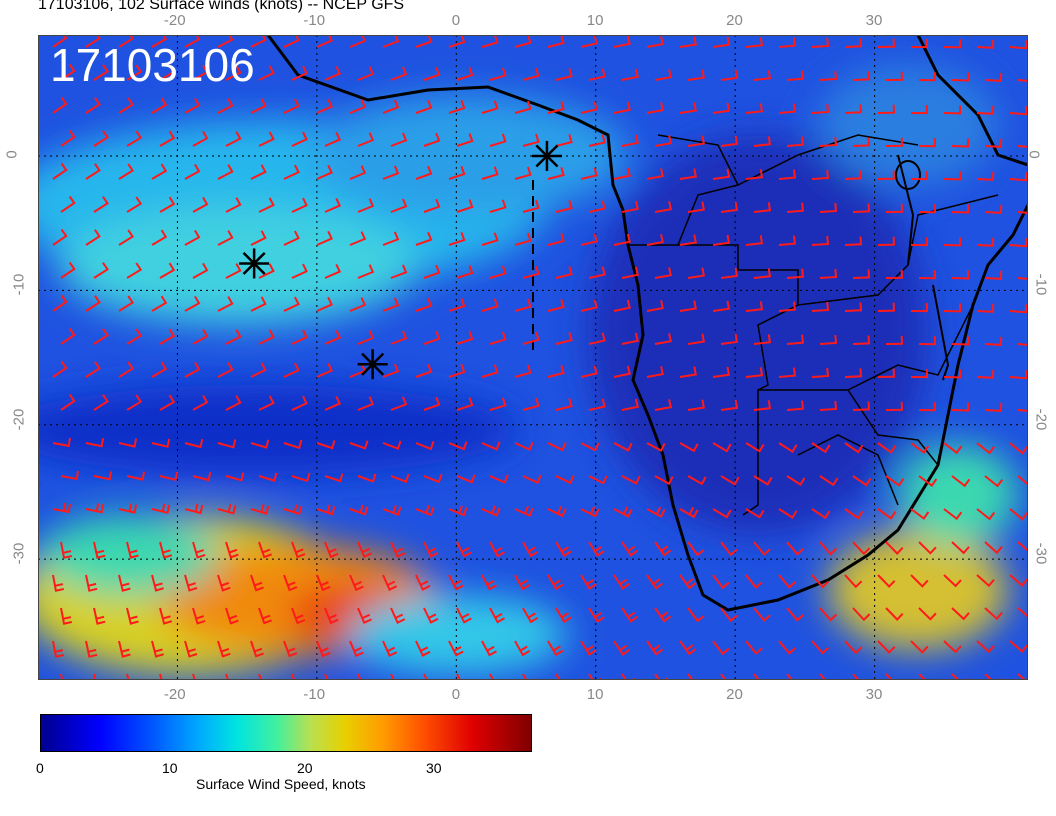 The width and height of the screenshot is (1056, 816). What do you see at coordinates (40, 768) in the screenshot?
I see `colorbar-tick: 0` at bounding box center [40, 768].